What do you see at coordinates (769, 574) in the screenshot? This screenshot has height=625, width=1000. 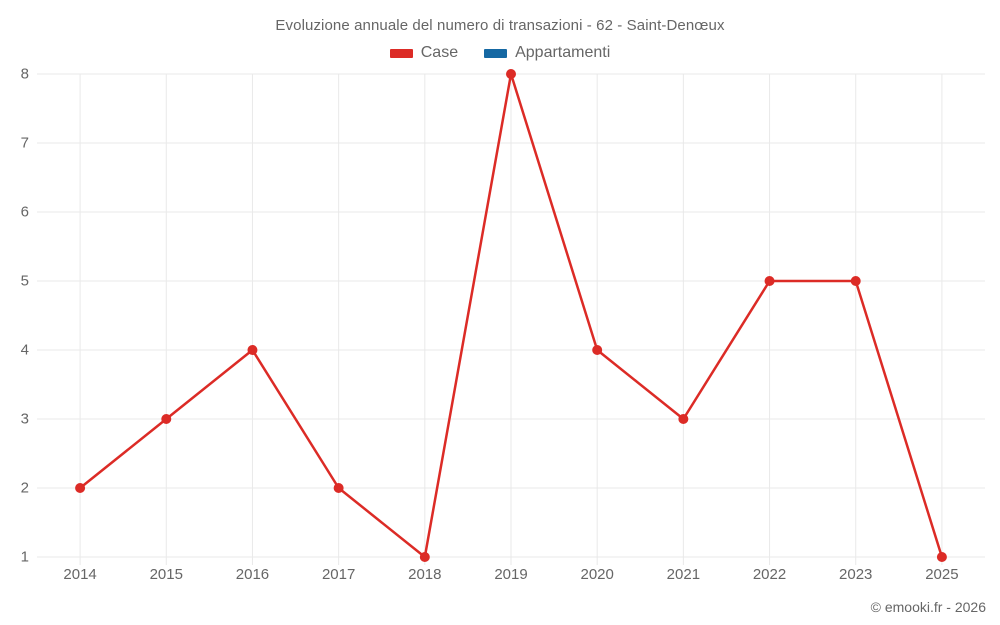 I see `x-axis-tick-label: 2022` at bounding box center [769, 574].